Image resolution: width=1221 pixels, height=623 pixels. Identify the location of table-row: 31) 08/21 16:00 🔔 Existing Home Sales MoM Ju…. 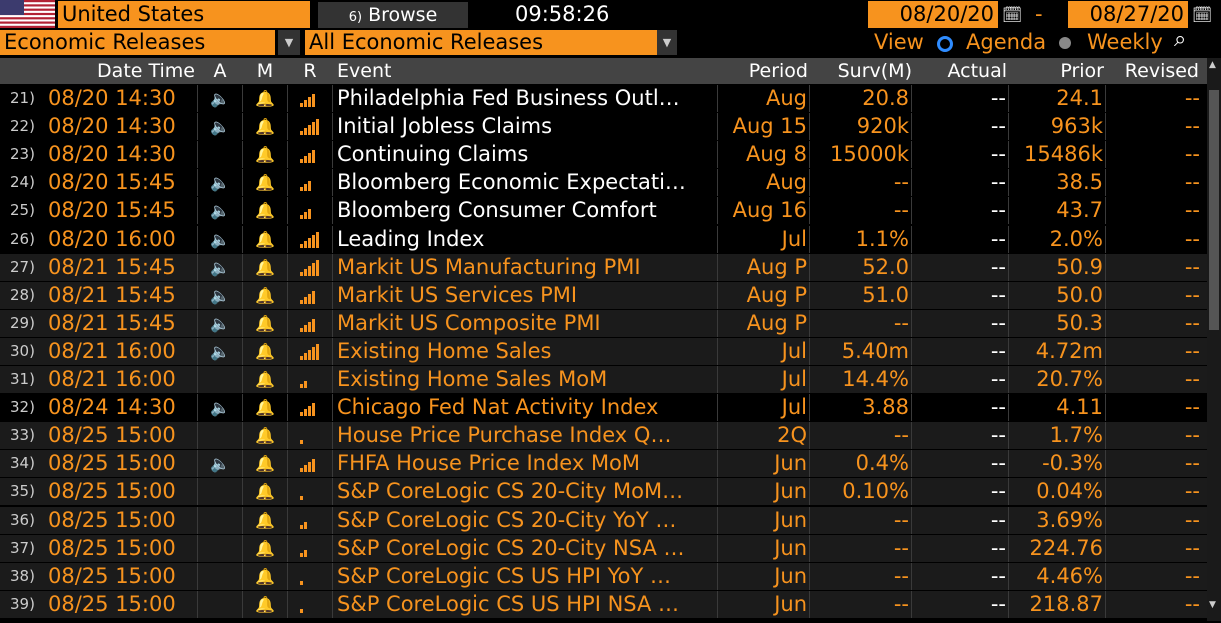
(603, 379).